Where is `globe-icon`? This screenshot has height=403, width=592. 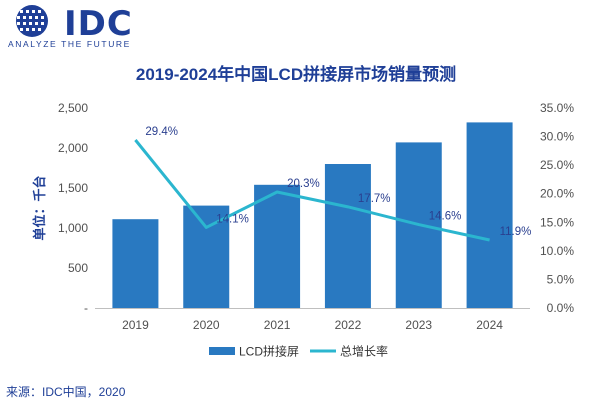
globe-icon is located at coordinates (32, 21).